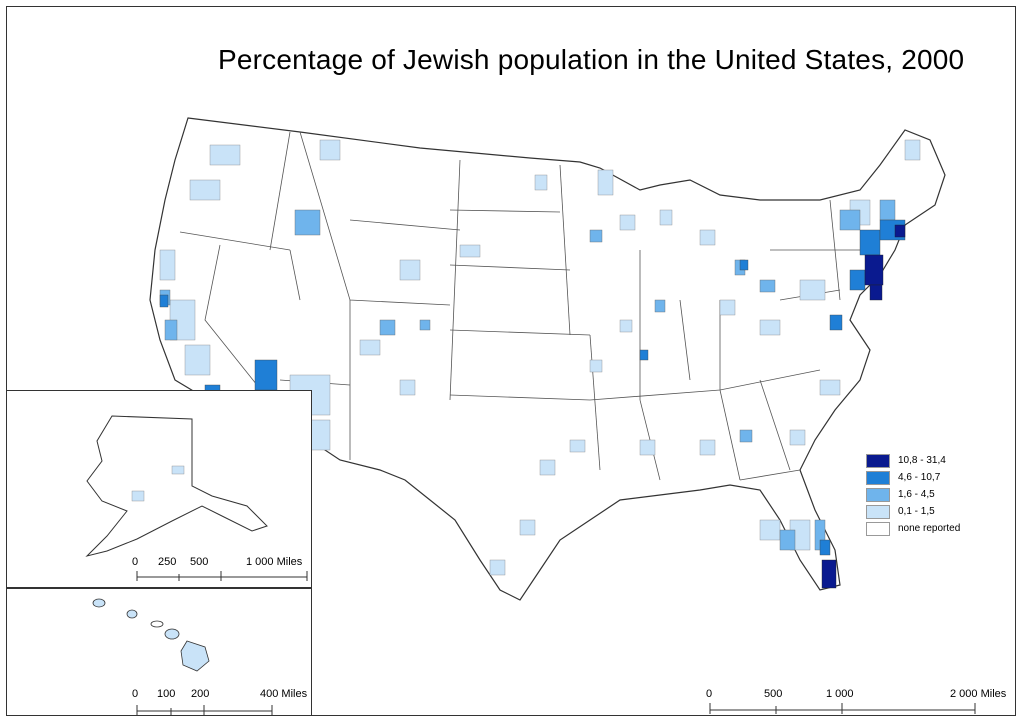 The height and width of the screenshot is (724, 1024). Describe the element at coordinates (919, 477) in the screenshot. I see `legend-label: 4,6 - 10,7` at that location.